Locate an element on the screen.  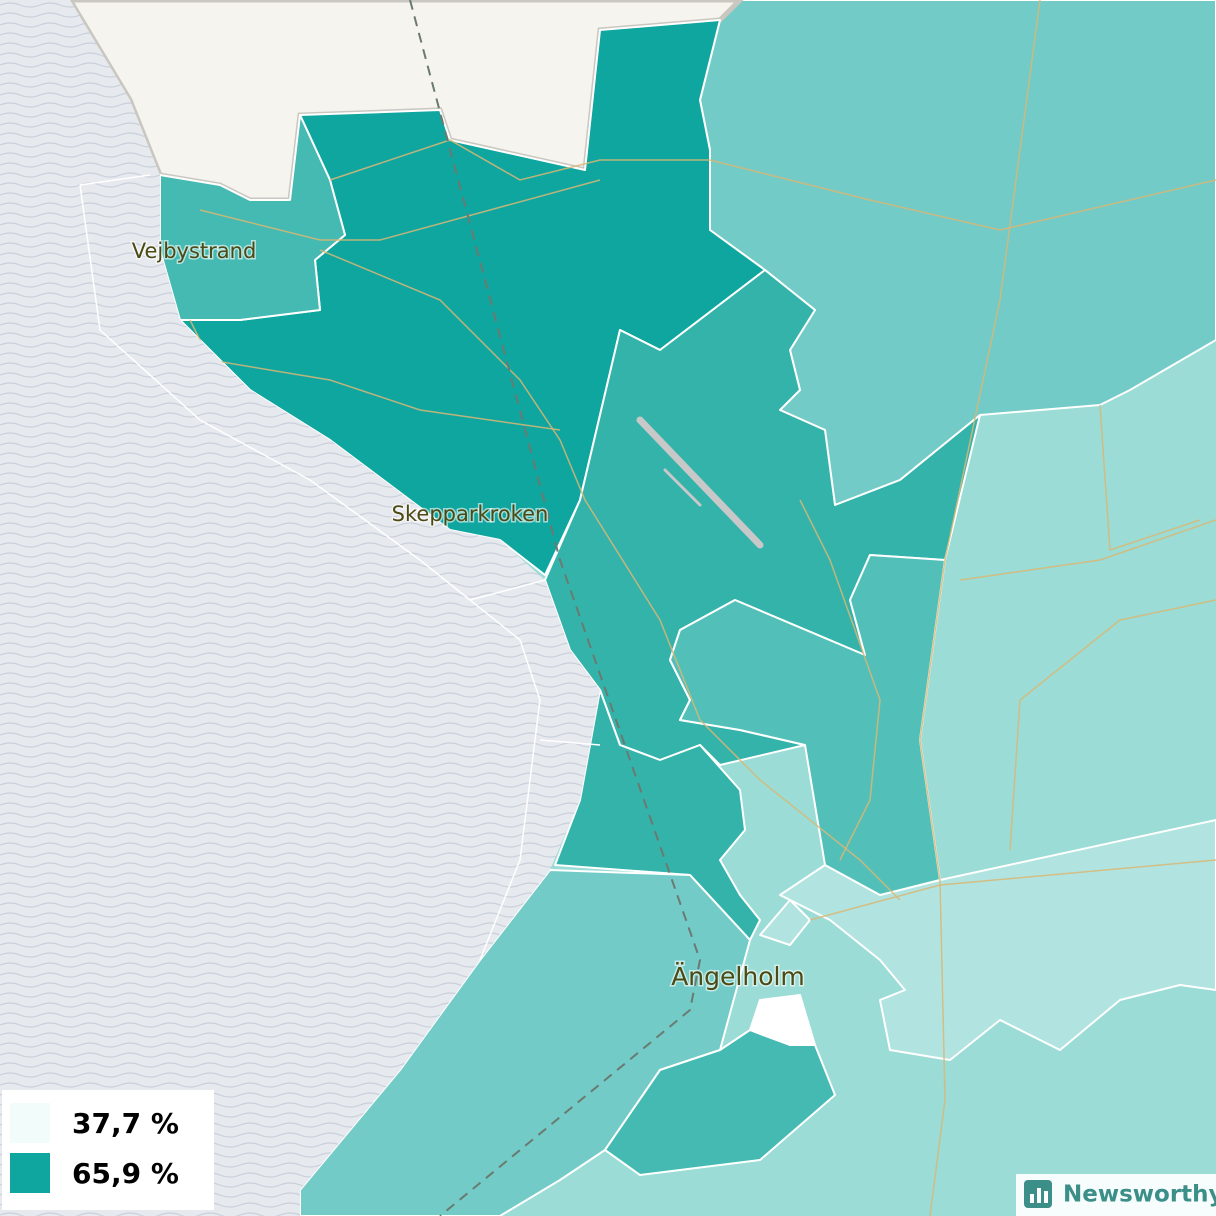
place-label: Skepparkroken is located at coordinates (470, 514).